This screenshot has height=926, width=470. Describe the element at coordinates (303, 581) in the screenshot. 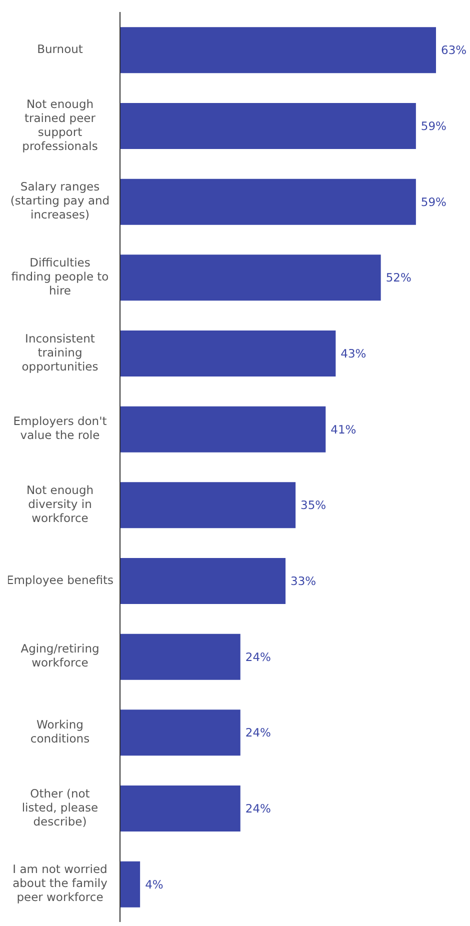

I see `data-label: 33%` at that location.